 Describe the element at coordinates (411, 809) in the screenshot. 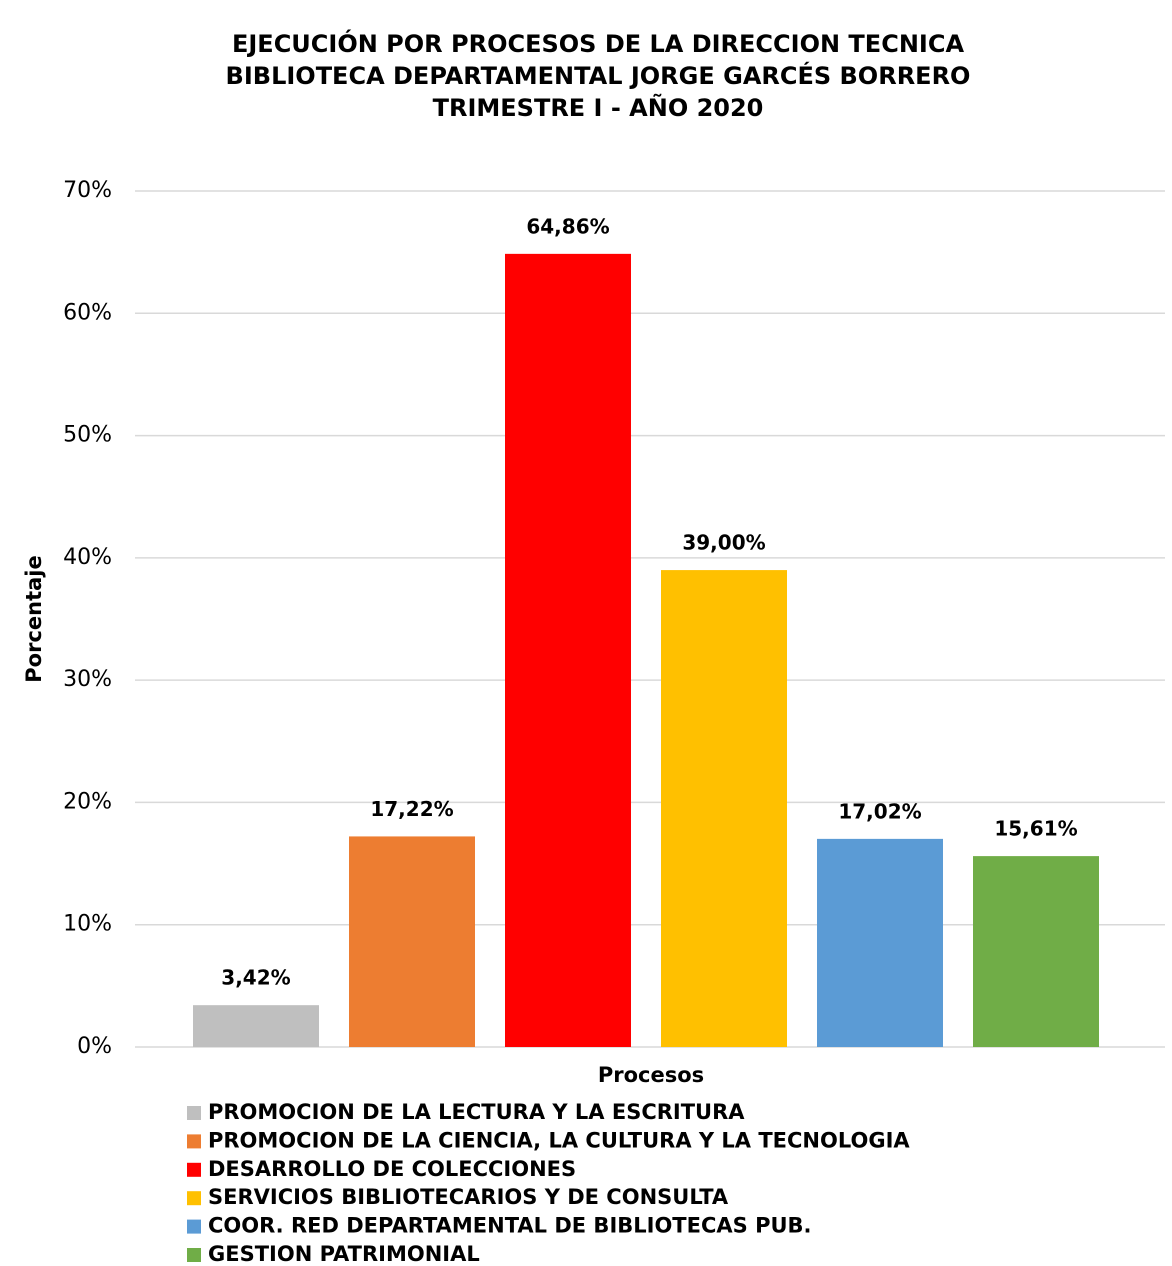

I see `value-label: 17,22%` at that location.